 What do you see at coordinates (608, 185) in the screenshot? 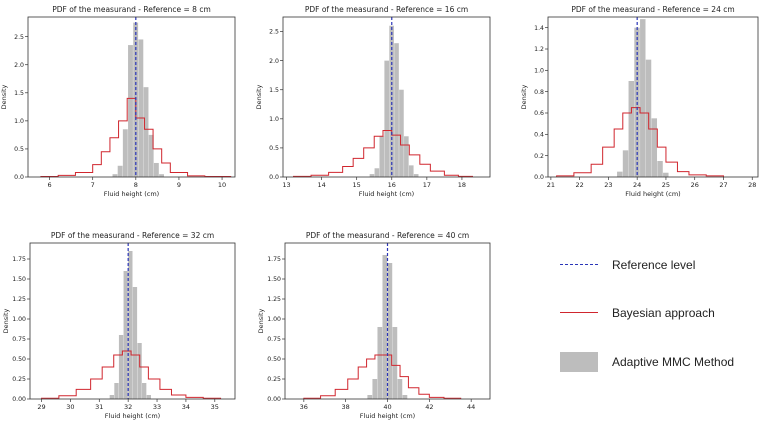
I see `x-tick-label: 23` at bounding box center [608, 185].